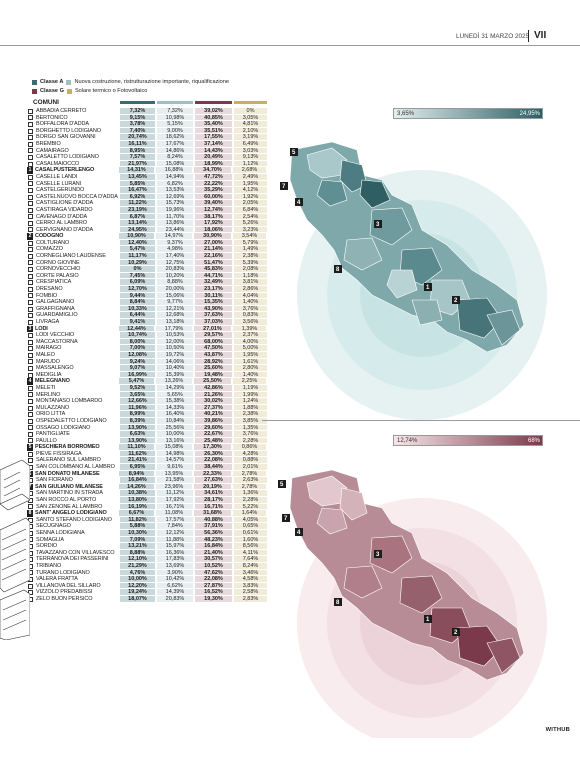 This screenshot has height=766, width=580. I want to click on column-bar-a, so click(137, 102).